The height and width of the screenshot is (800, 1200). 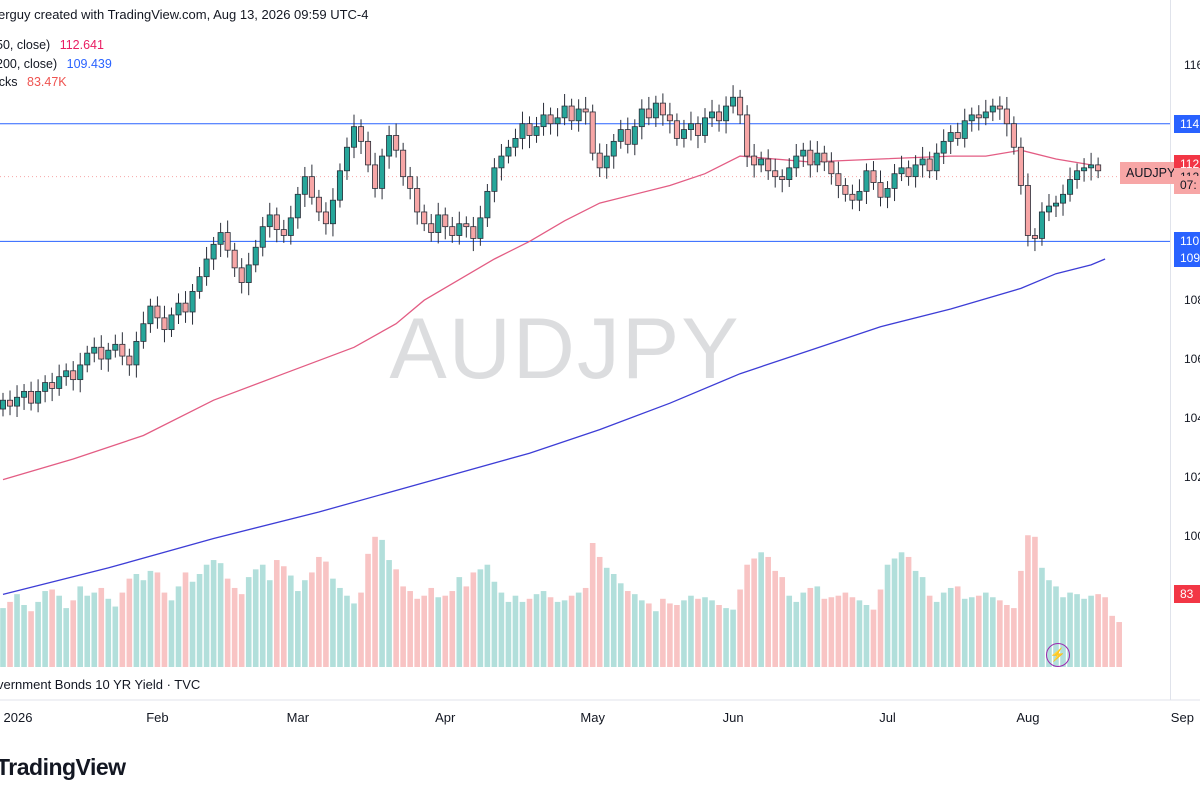 What do you see at coordinates (157, 717) in the screenshot?
I see `time-axis-label: Feb` at bounding box center [157, 717].